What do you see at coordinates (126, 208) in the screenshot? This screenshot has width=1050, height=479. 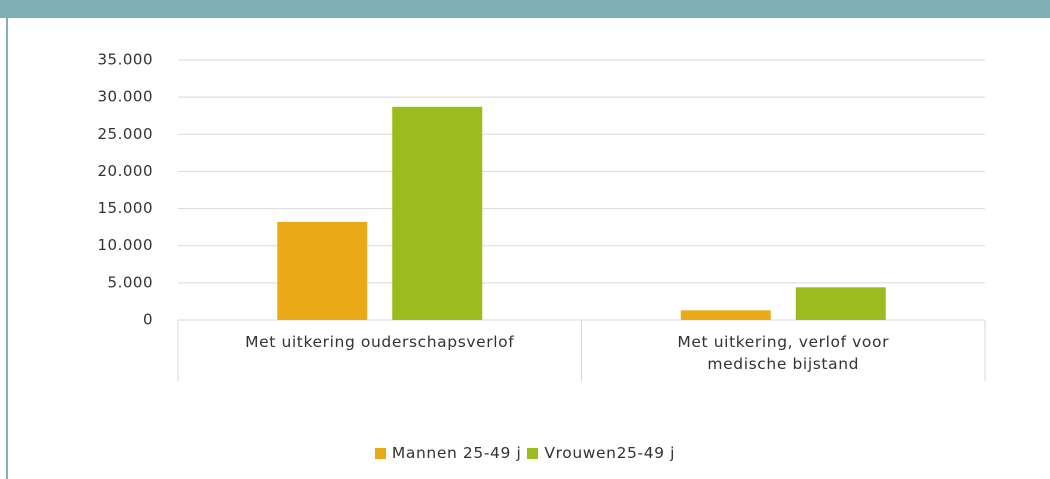 I see `y-tick-label: 15.000` at bounding box center [126, 208].